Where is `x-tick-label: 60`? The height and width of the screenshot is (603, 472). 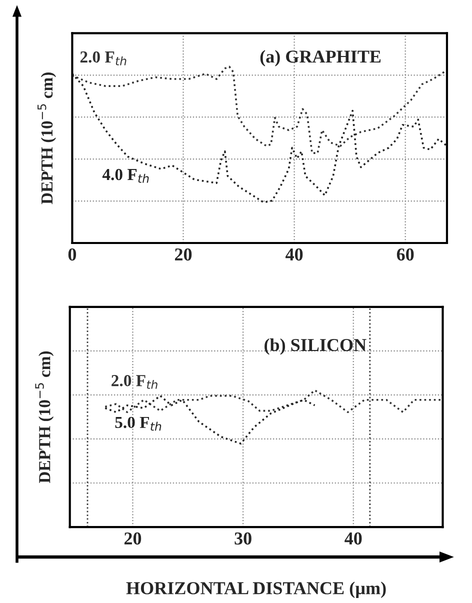 x-tick-label: 60 is located at coordinates (405, 254).